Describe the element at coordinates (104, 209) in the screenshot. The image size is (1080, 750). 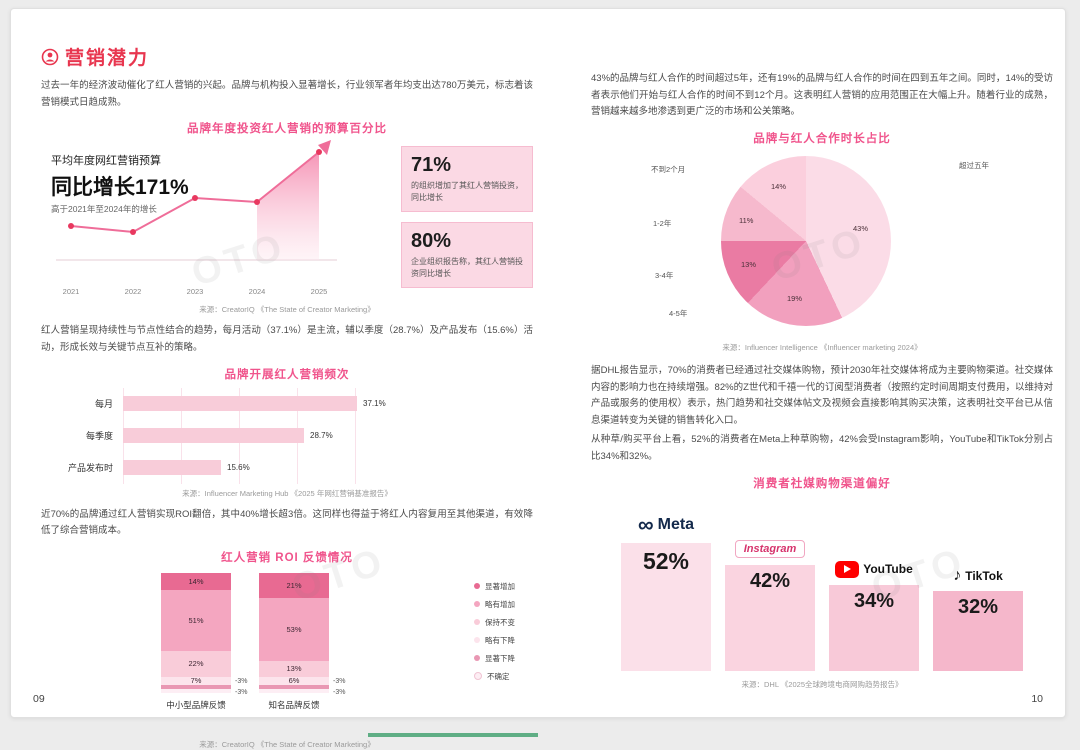
I see `headline-sub: 高于2021年至2024年的增长` at that location.